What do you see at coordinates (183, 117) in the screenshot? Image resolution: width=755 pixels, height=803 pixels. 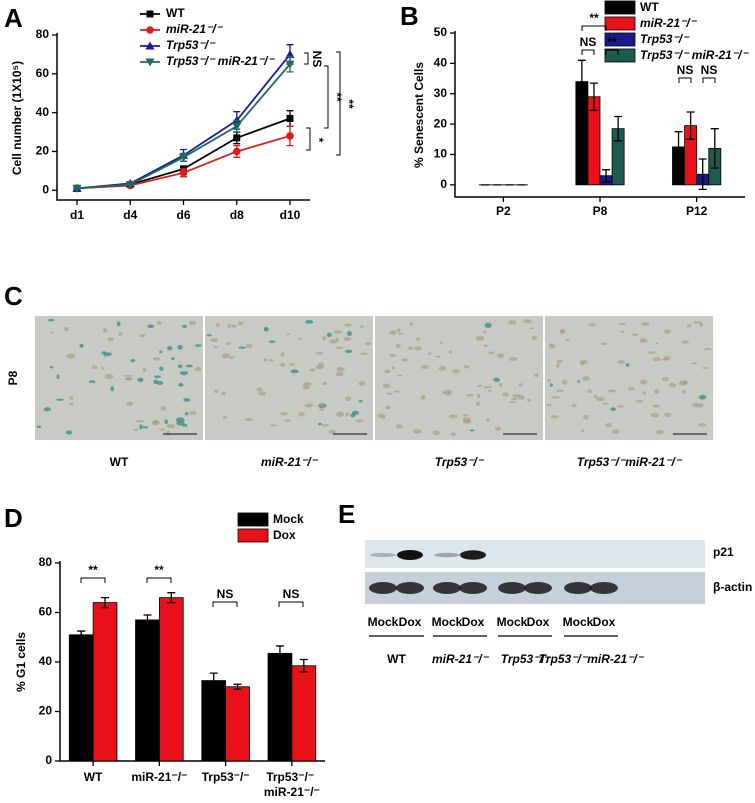 I see `axis-line` at bounding box center [183, 117].